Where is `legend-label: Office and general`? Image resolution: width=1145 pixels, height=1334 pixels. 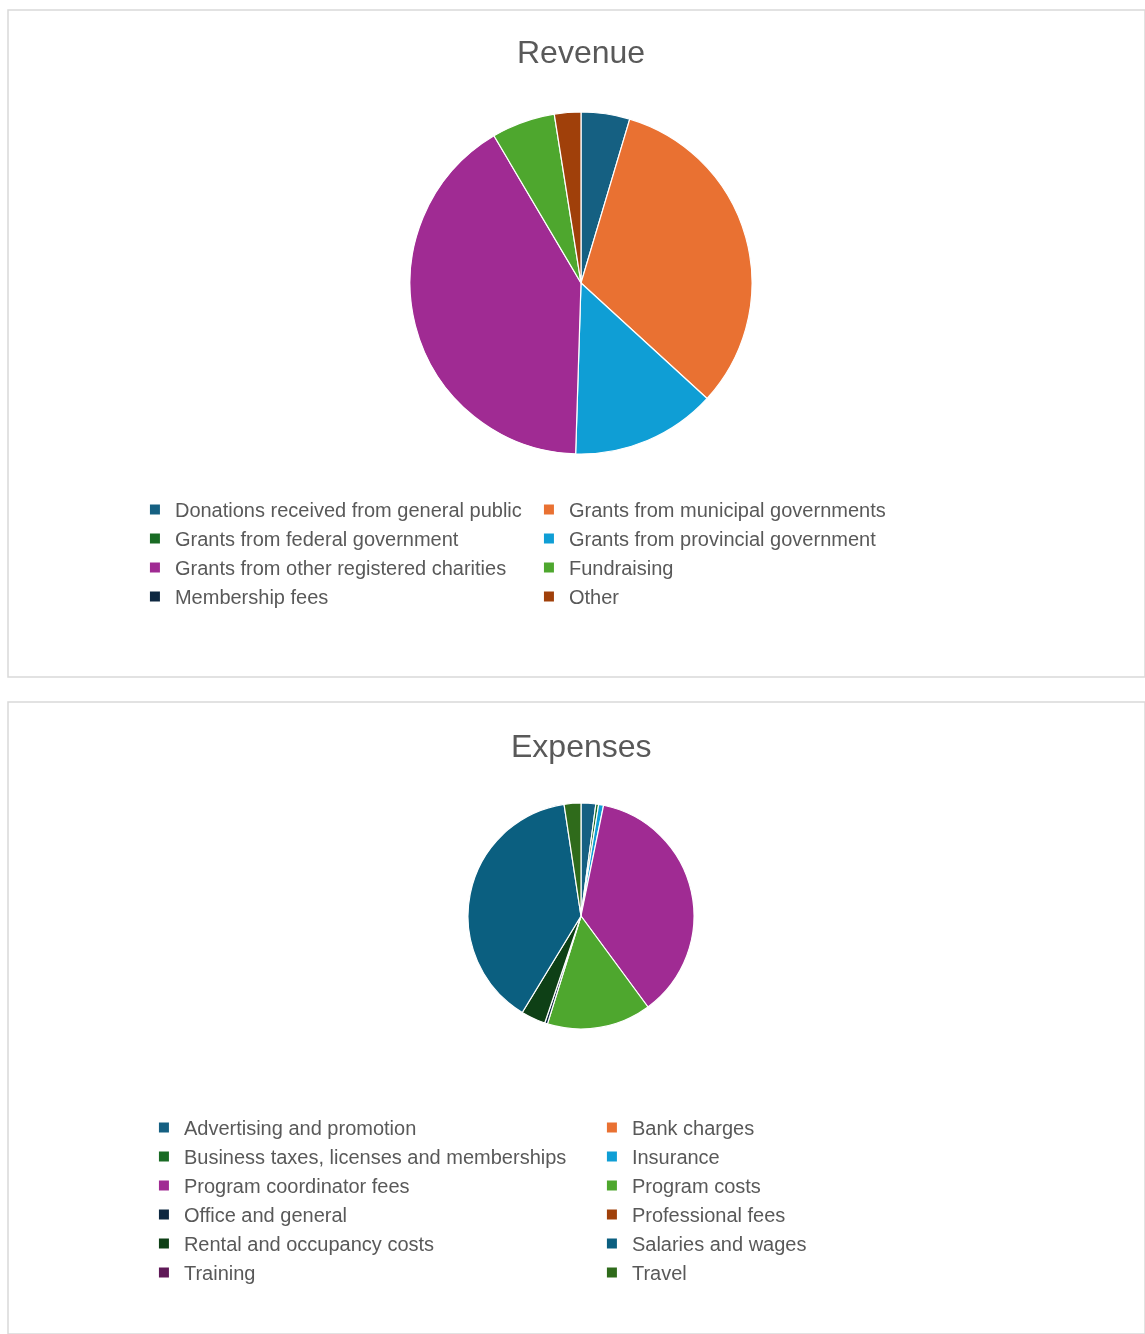
legend-label: Office and general is located at coordinates (265, 1215).